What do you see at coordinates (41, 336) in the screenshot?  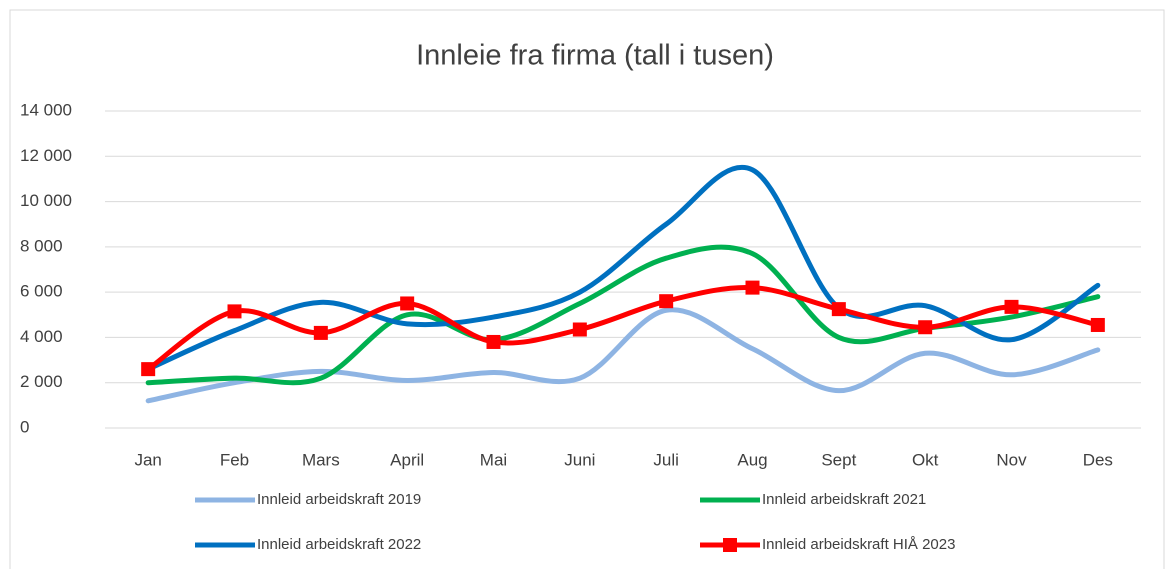 I see `y-tick-label: 4 000` at bounding box center [41, 336].